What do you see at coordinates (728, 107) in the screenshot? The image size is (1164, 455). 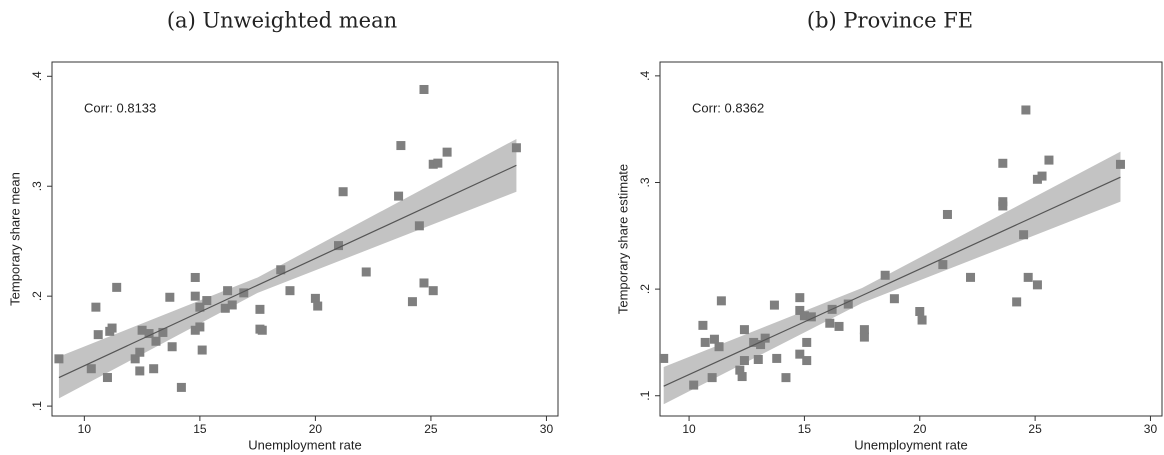 I see `annotation: Corr: 0.8362` at bounding box center [728, 107].